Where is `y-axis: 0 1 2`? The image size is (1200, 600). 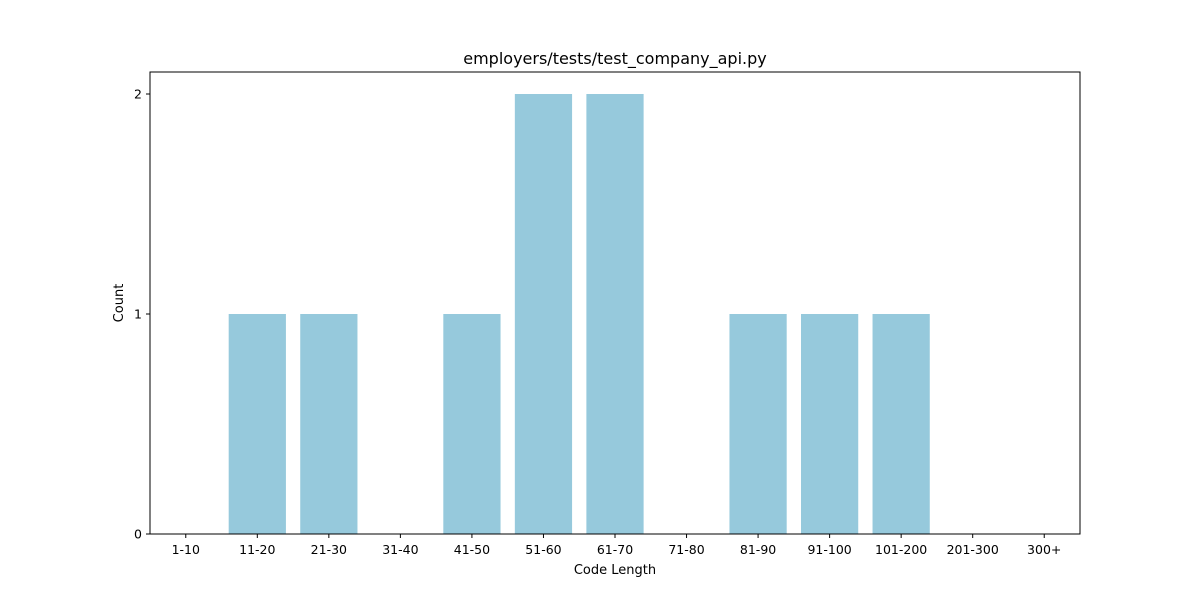
y-axis: 0 1 2 is located at coordinates (142, 314).